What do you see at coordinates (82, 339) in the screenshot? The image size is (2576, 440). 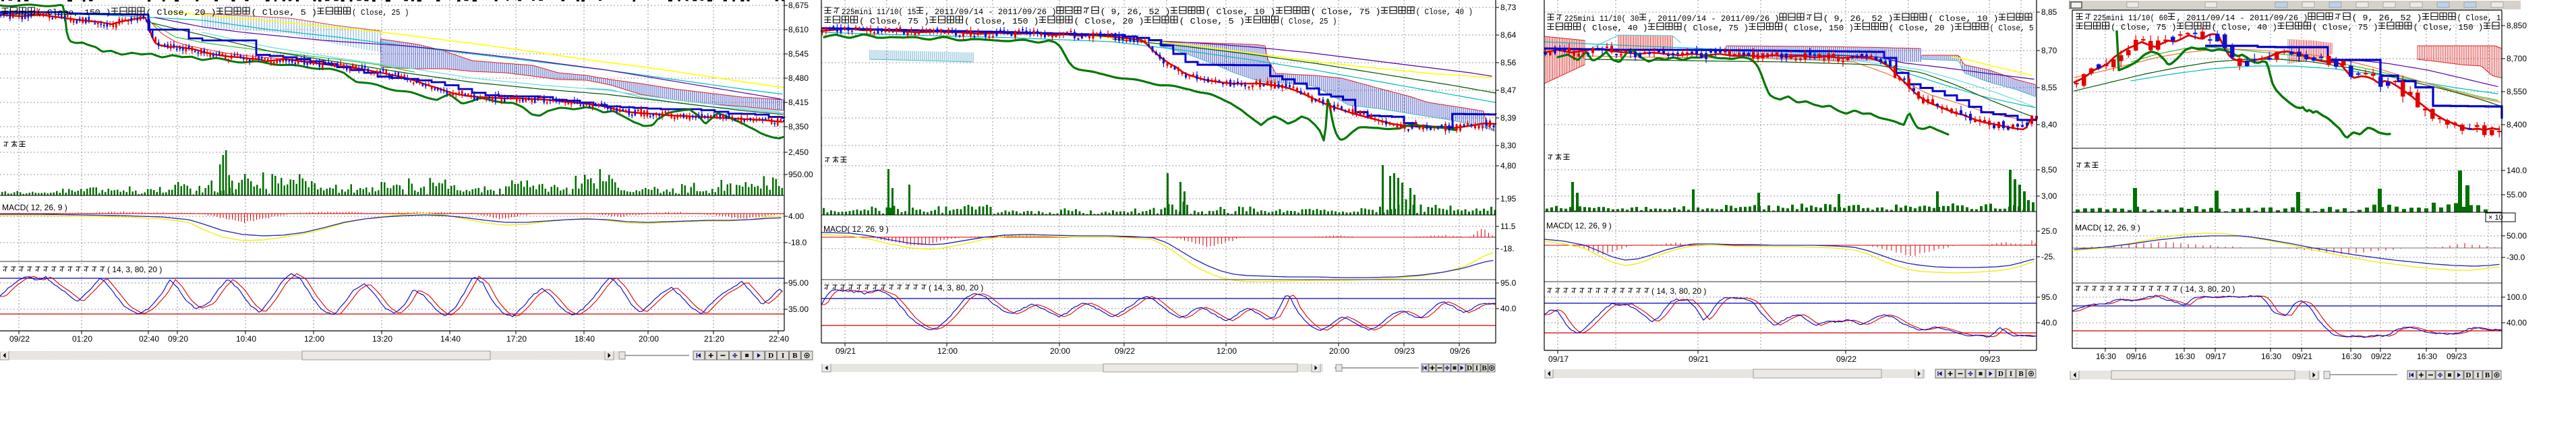 I see `svg-text: 01:20` at bounding box center [82, 339].